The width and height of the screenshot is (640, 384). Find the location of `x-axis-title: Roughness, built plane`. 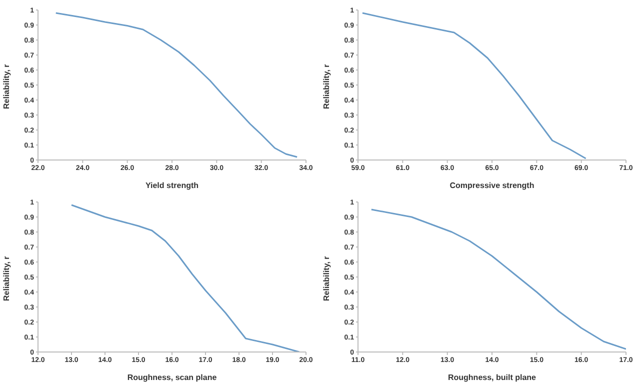

x-axis-title: Roughness, built plane is located at coordinates (492, 377).